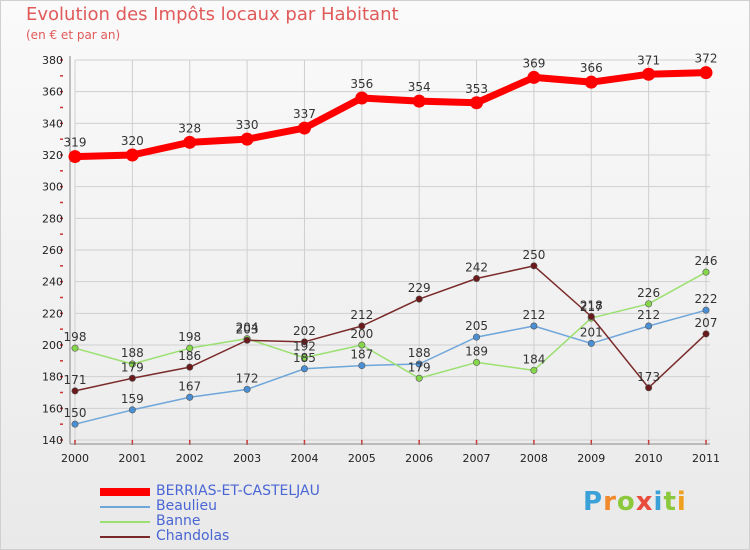 The image size is (750, 550). What do you see at coordinates (52, 123) in the screenshot?
I see `y-tick-label: 340` at bounding box center [52, 123].